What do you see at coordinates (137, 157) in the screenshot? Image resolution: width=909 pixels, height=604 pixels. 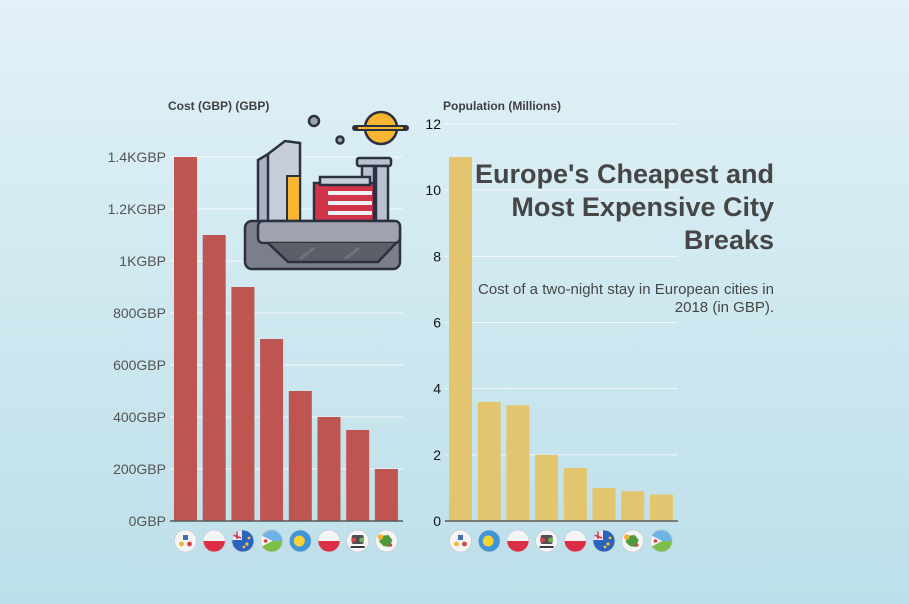 I see `cost-chart-y-tick-label: 1.4KGBP` at bounding box center [137, 157].